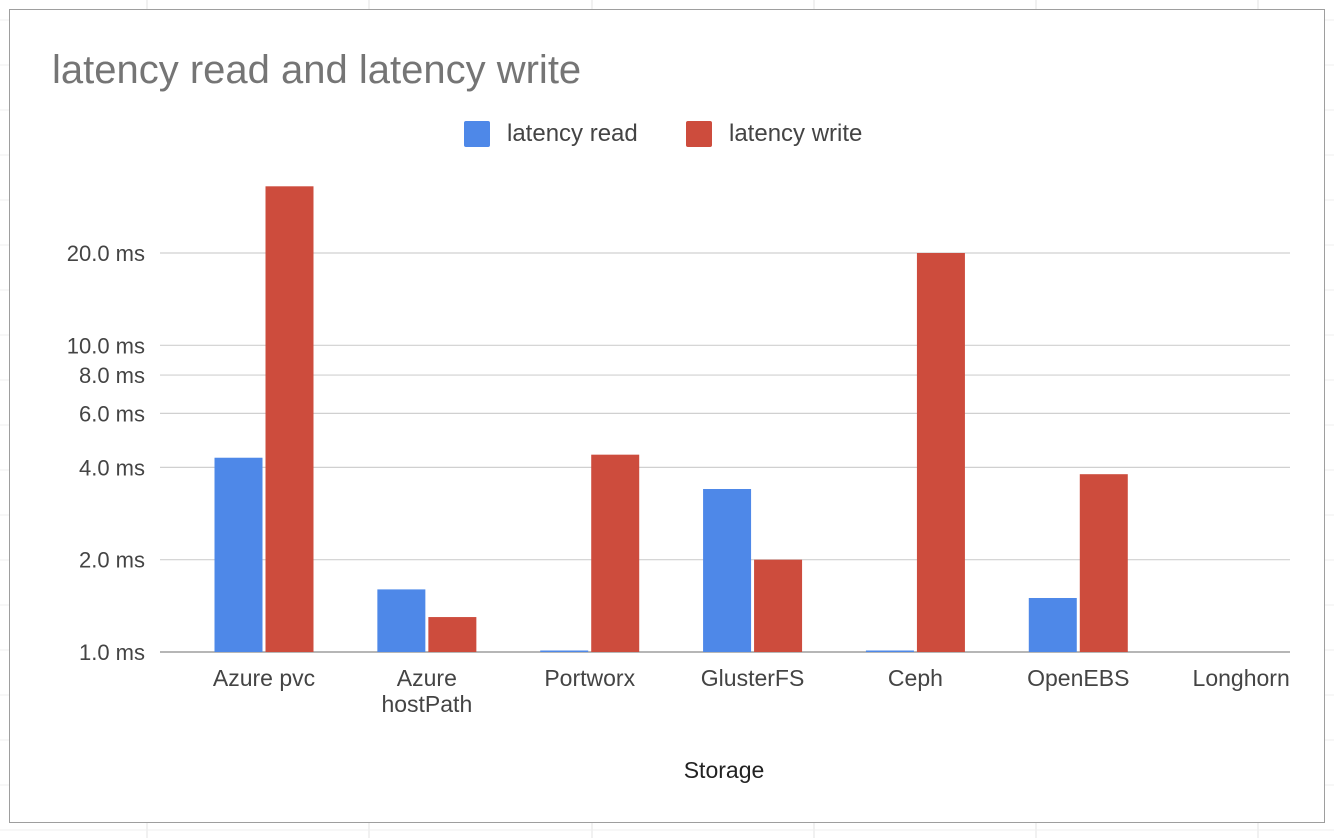 This screenshot has height=838, width=1334. What do you see at coordinates (106, 253) in the screenshot?
I see `y-tick-label: 20.0 ms` at bounding box center [106, 253].